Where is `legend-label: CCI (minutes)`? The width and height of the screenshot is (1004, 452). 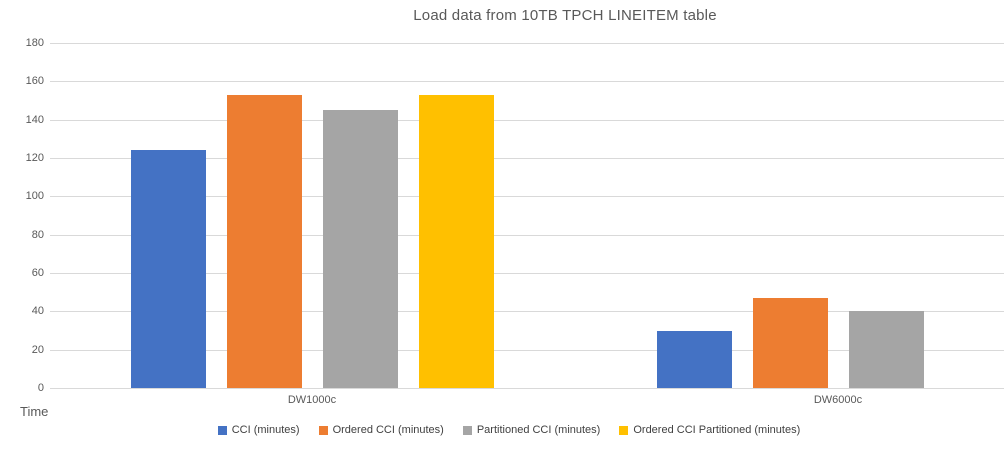
legend-label: CCI (minutes) is located at coordinates (265, 430).